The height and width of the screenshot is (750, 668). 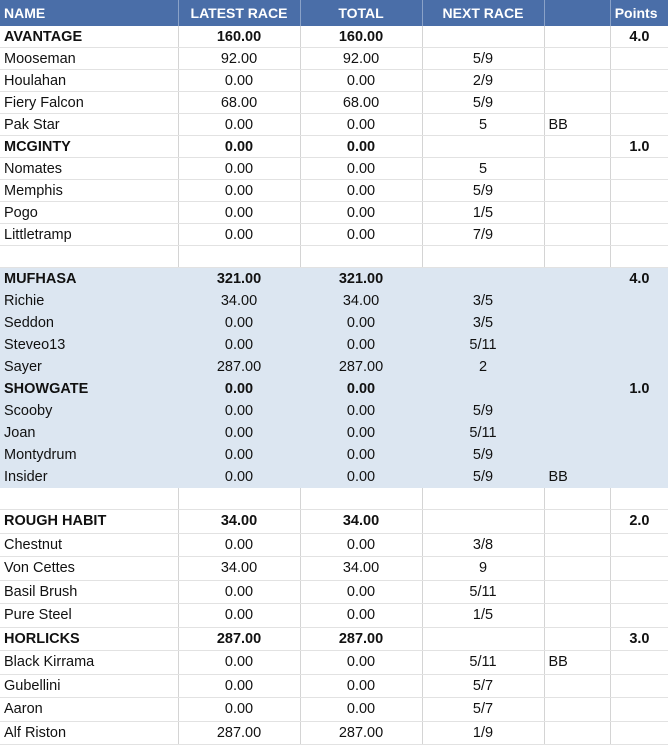 I want to click on cell-name: SHOWGATE, so click(x=89, y=388).